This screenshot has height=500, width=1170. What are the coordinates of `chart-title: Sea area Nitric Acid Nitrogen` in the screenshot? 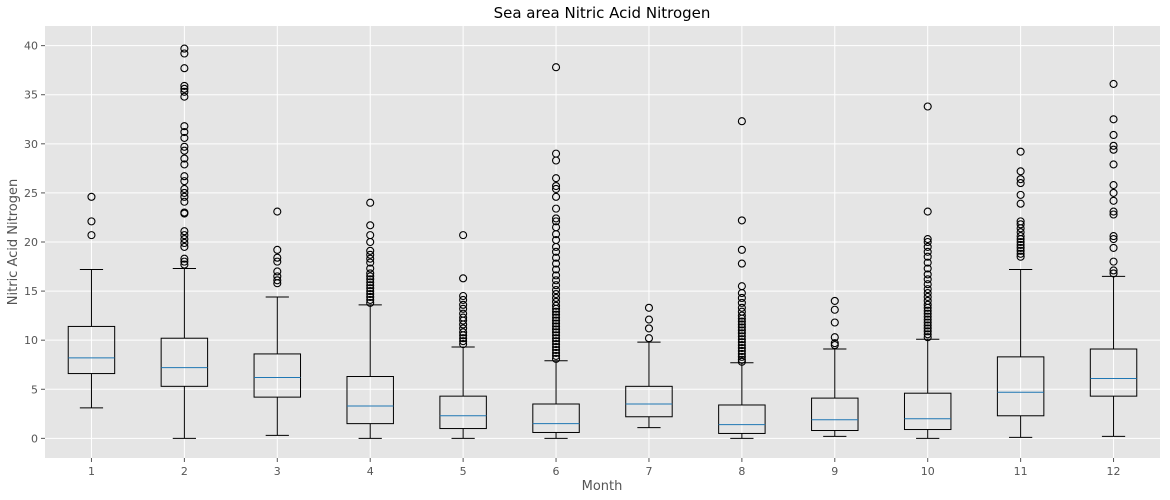 It's located at (602, 13).